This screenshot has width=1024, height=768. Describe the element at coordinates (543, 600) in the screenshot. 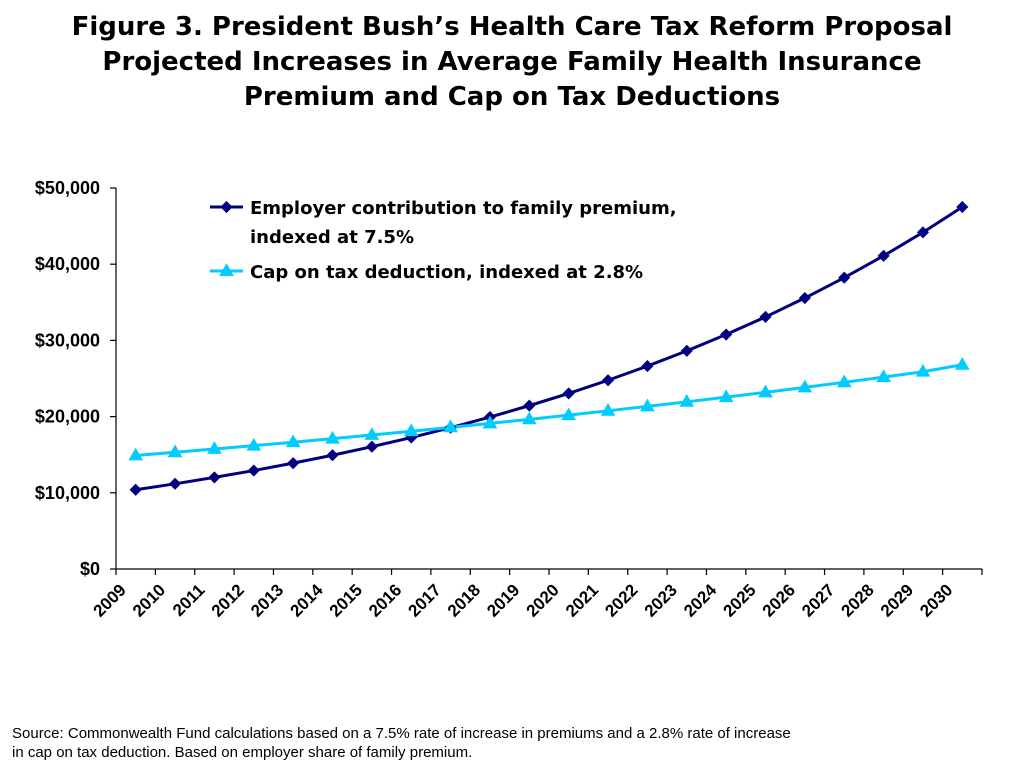

I see `x-tick-label: 2020` at that location.